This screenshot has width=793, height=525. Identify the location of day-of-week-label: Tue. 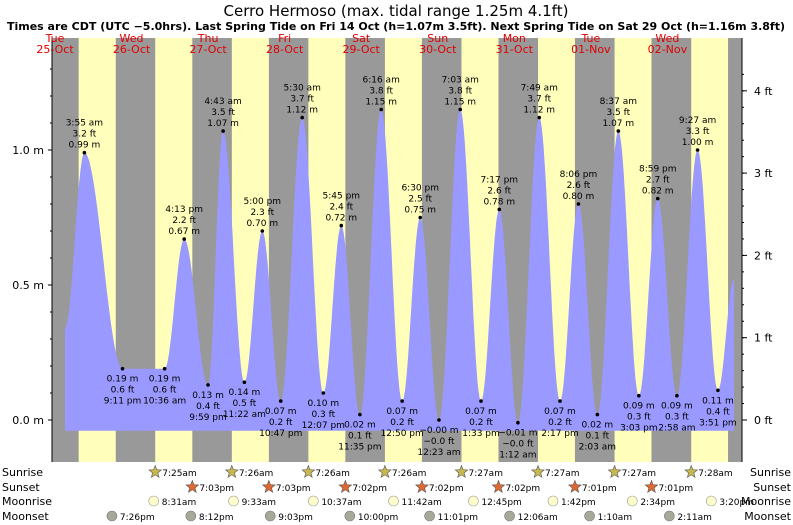
(55, 38).